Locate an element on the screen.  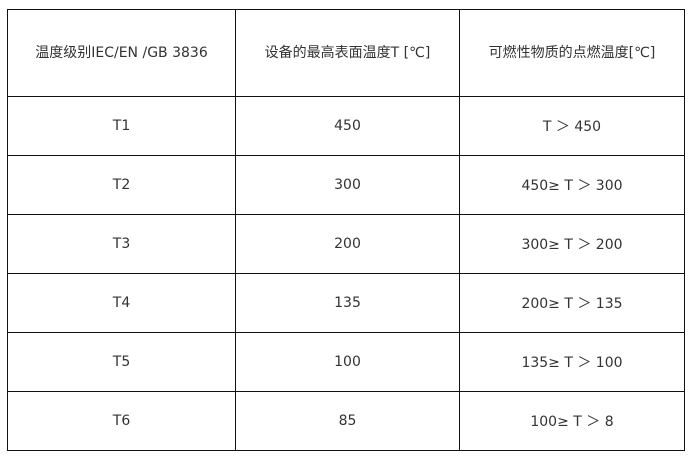
cell-max-temp: 200 is located at coordinates (347, 244).